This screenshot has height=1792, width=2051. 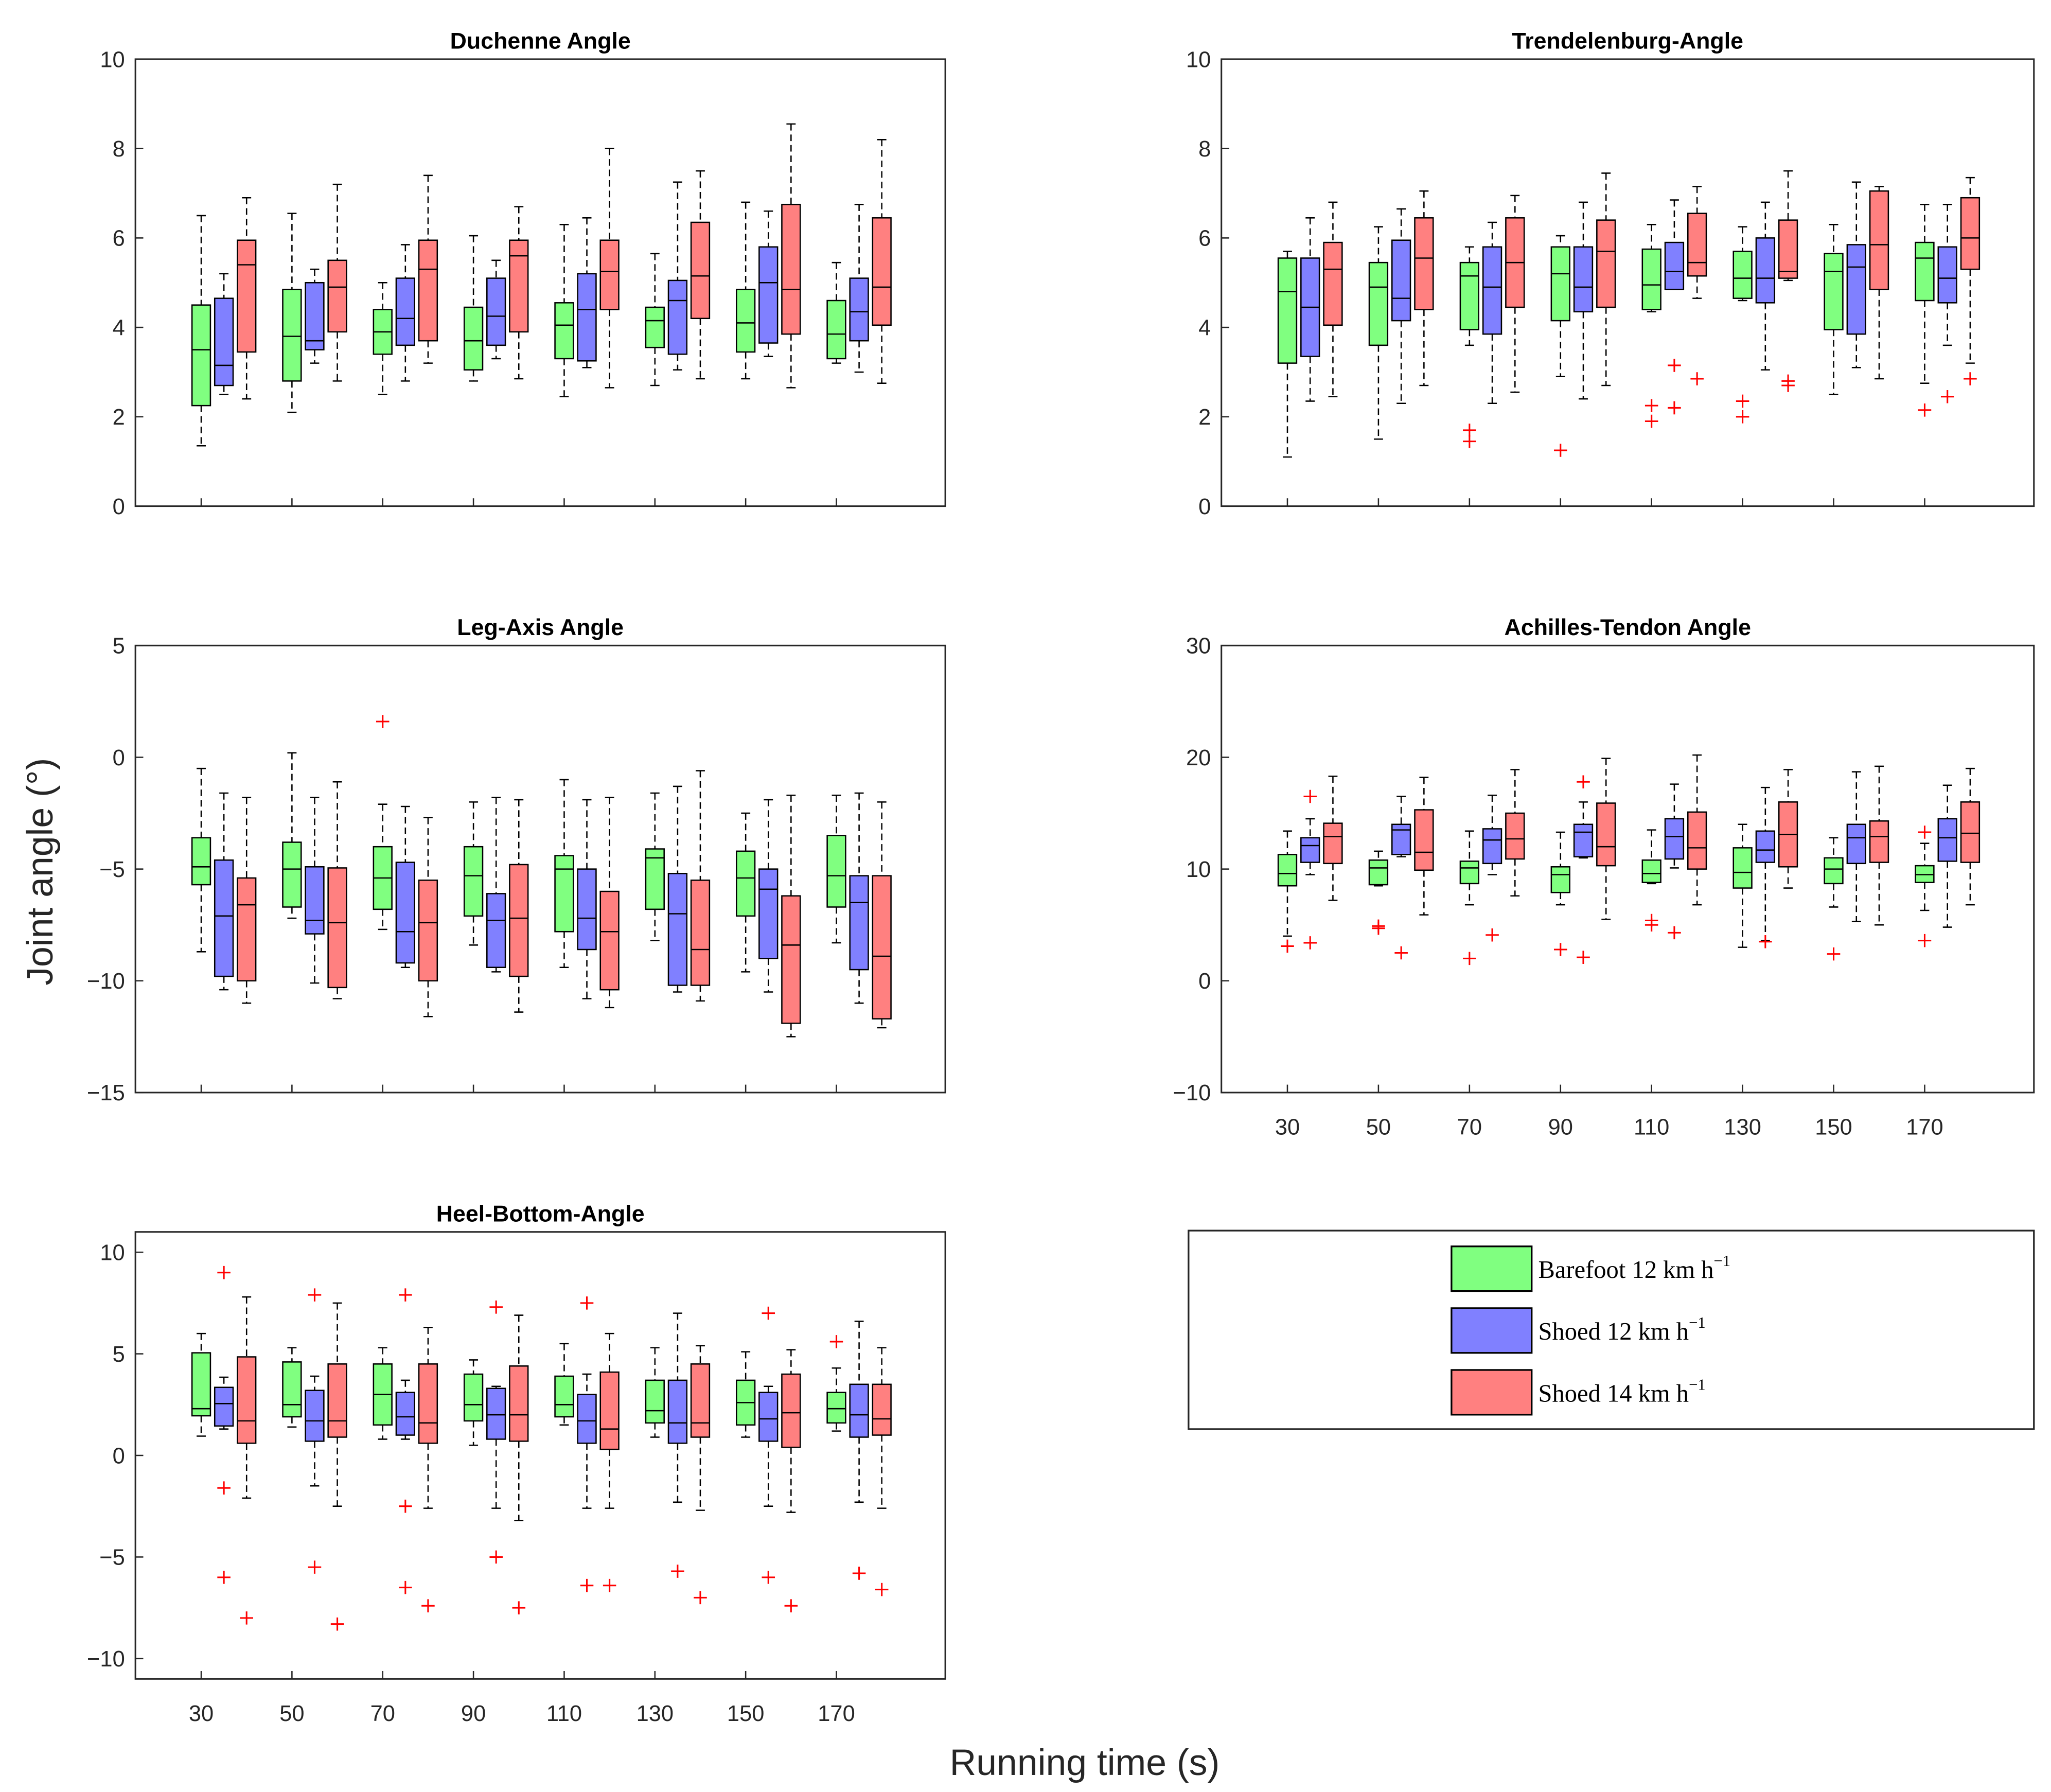 What do you see at coordinates (112, 870) in the screenshot?
I see `y-tick-label: −5` at bounding box center [112, 870].